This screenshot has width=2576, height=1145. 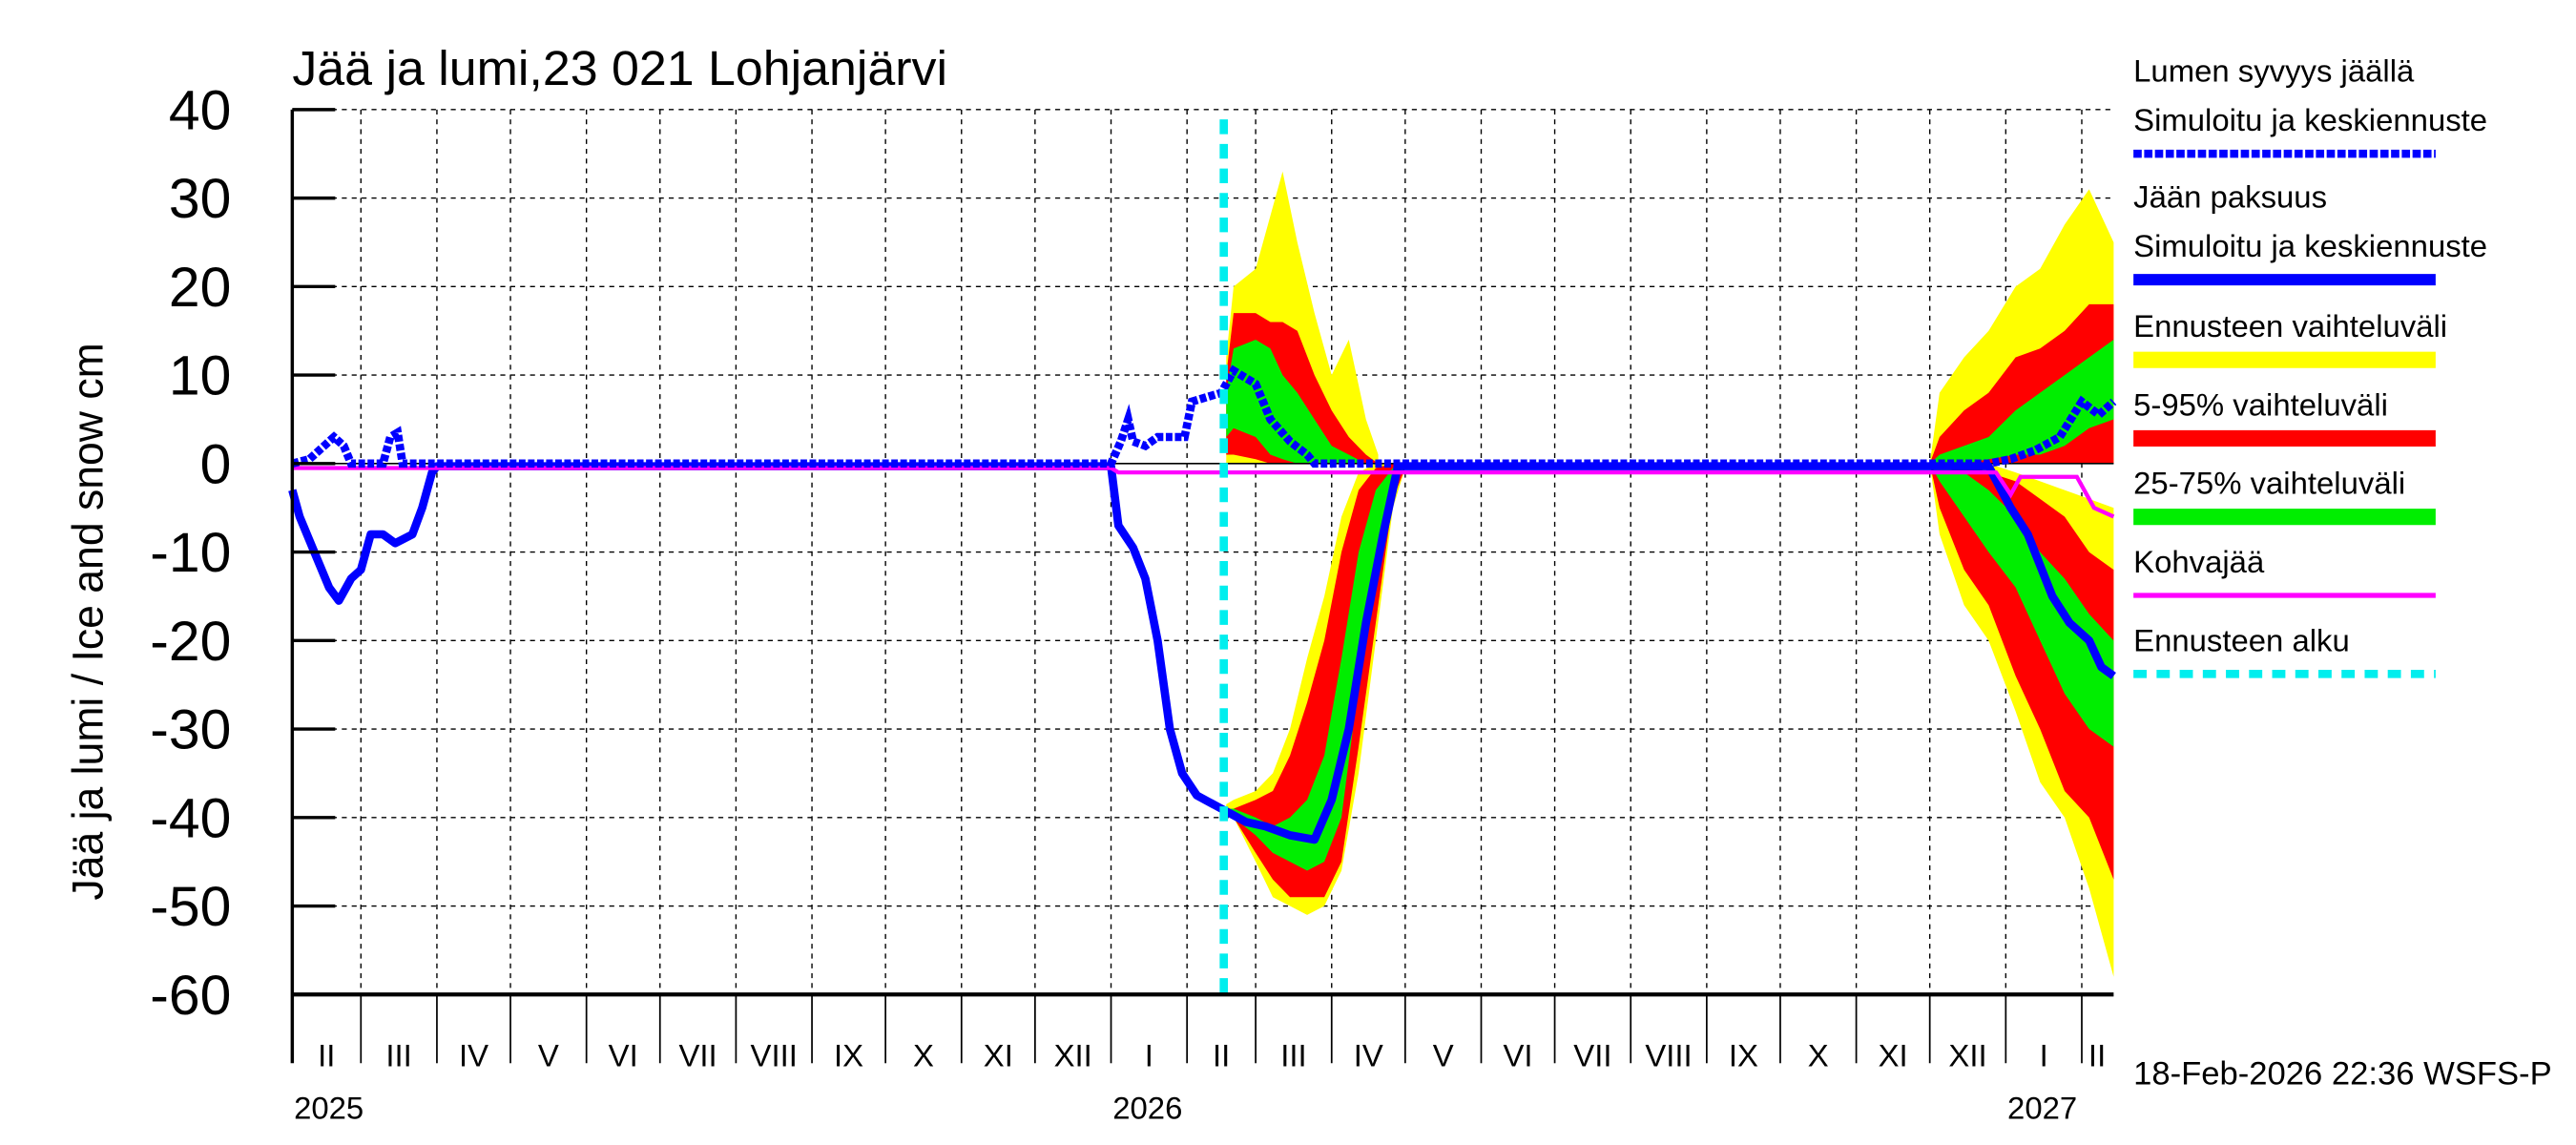 I want to click on p25-75-band-ice-2027, so click(x=2021, y=605).